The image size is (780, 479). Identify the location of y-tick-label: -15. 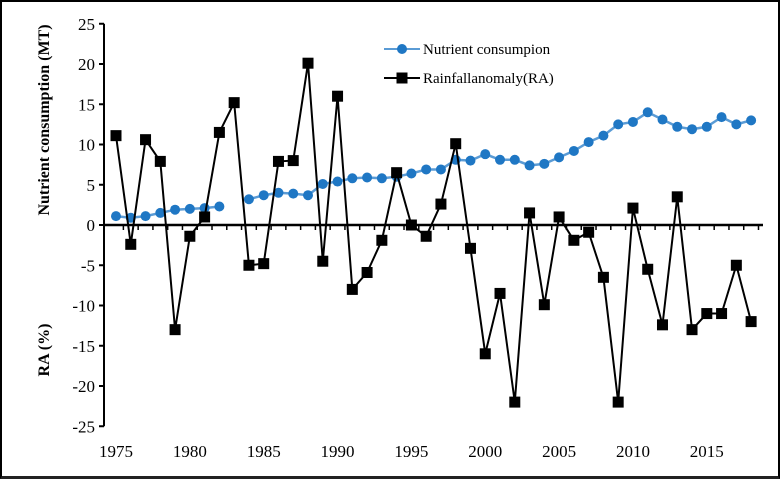
(83, 346).